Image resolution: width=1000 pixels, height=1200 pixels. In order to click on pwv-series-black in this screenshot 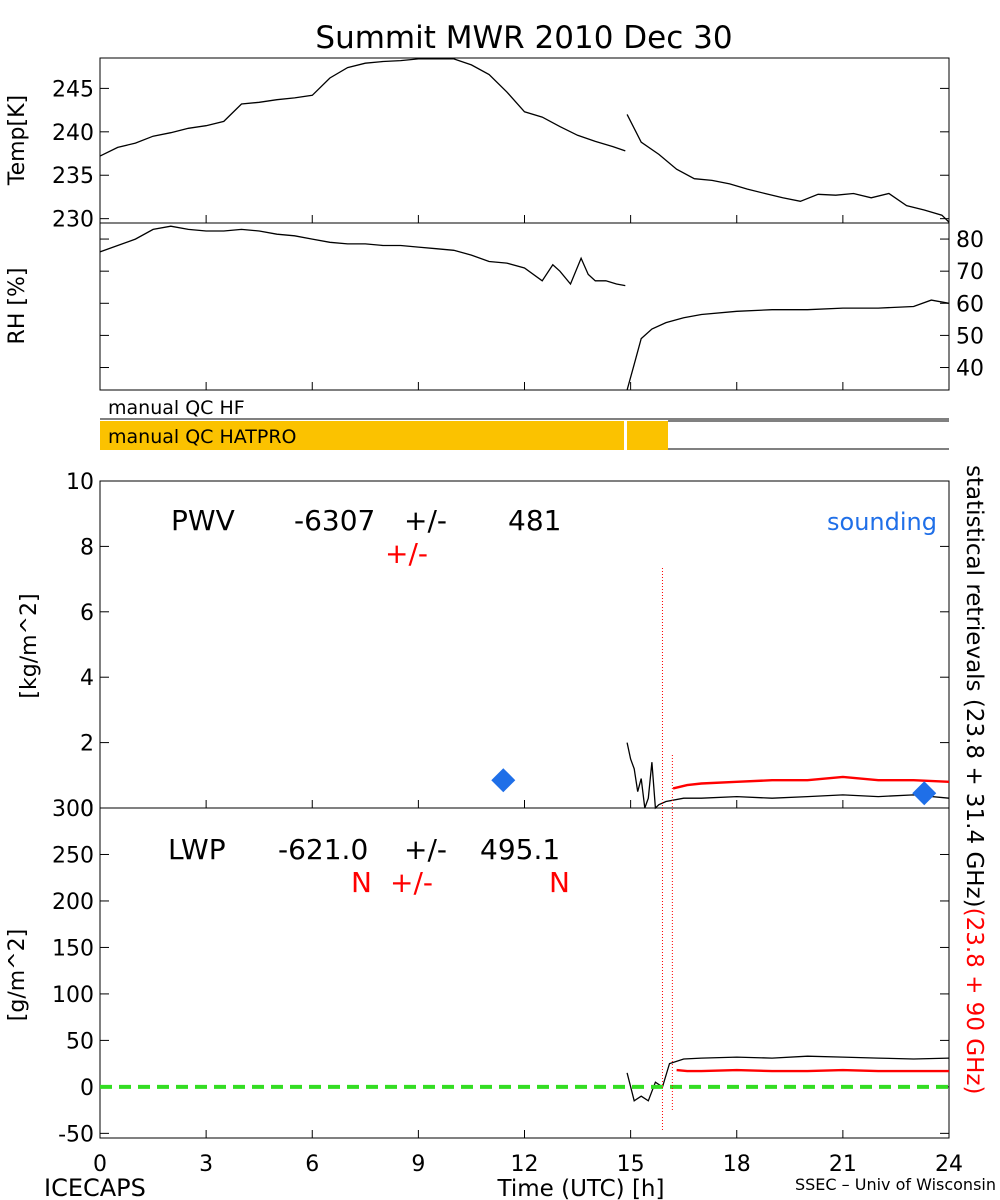, I will do `click(788, 776)`.